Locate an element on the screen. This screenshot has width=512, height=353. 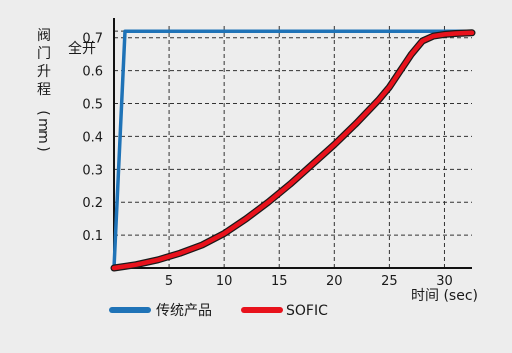
x-tick-label: 10 is located at coordinates (224, 281).